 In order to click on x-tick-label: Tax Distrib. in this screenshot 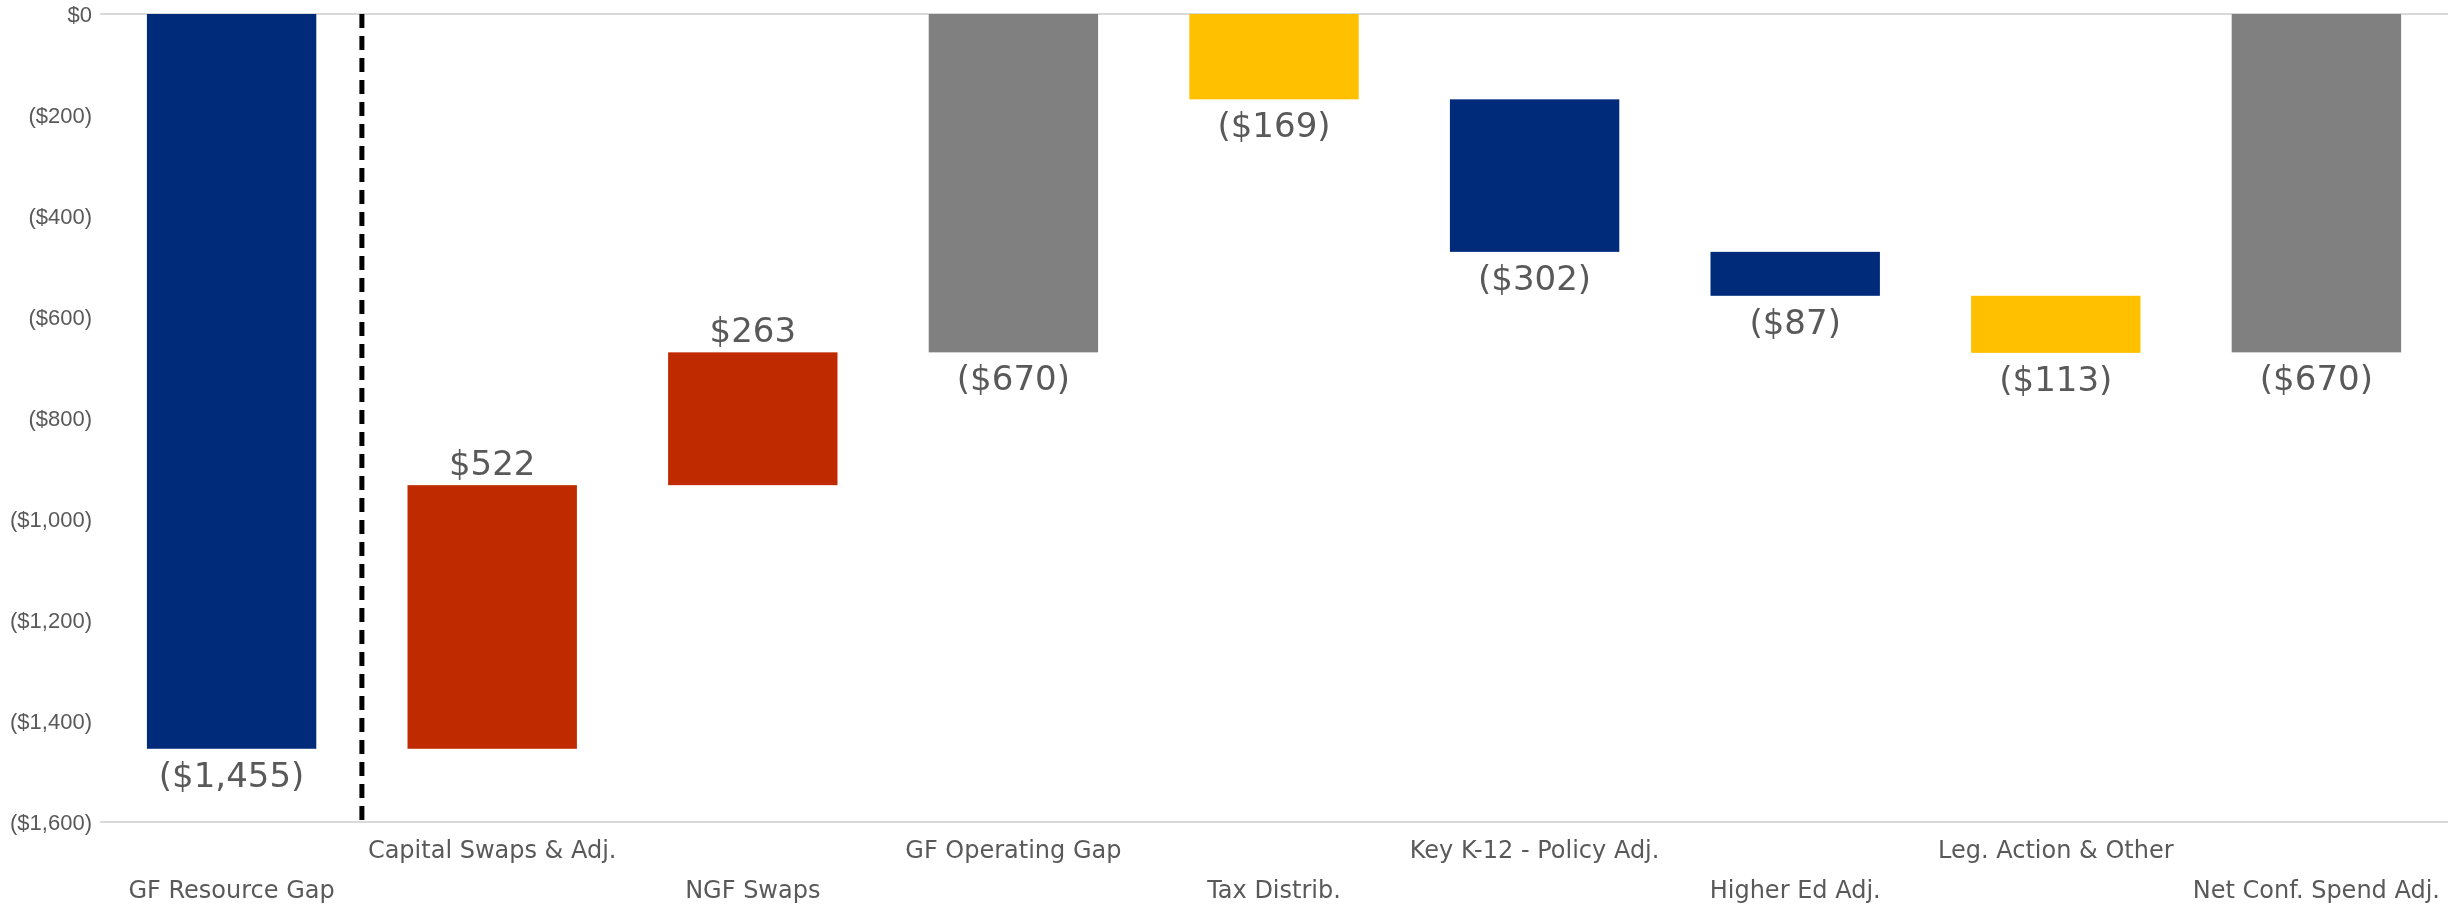, I will do `click(1273, 890)`.